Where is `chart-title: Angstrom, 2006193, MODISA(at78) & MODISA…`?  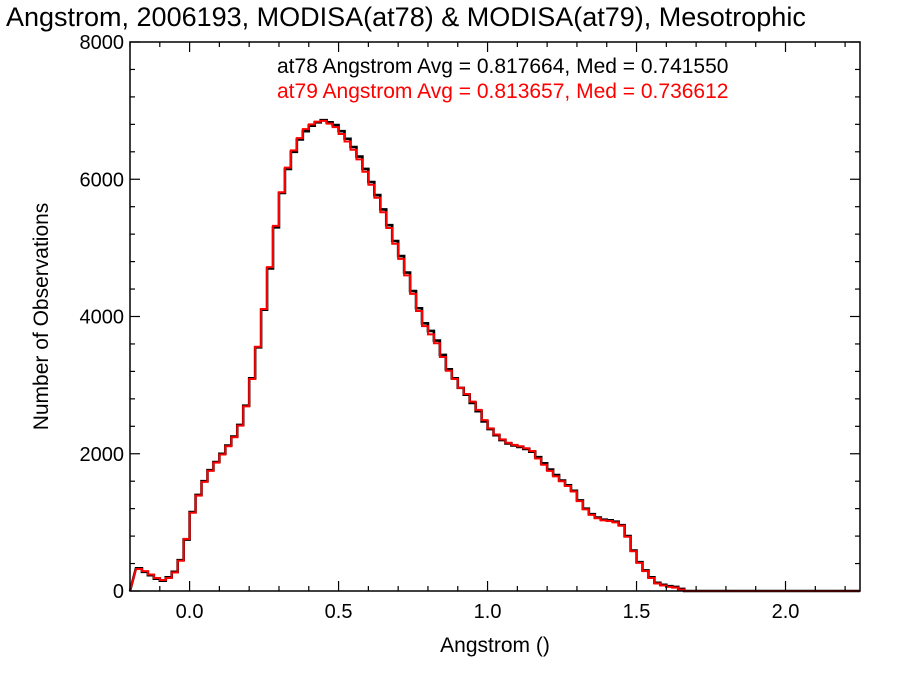
chart-title: Angstrom, 2006193, MODISA(at78) & MODISA… is located at coordinates (406, 17).